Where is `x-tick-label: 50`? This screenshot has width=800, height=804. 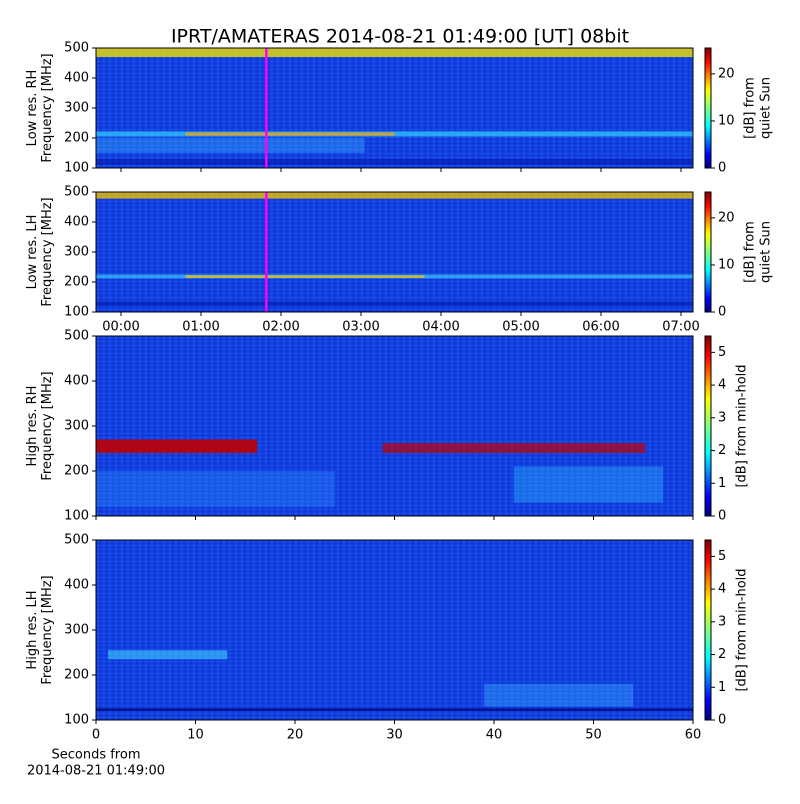
x-tick-label: 50 is located at coordinates (593, 735).